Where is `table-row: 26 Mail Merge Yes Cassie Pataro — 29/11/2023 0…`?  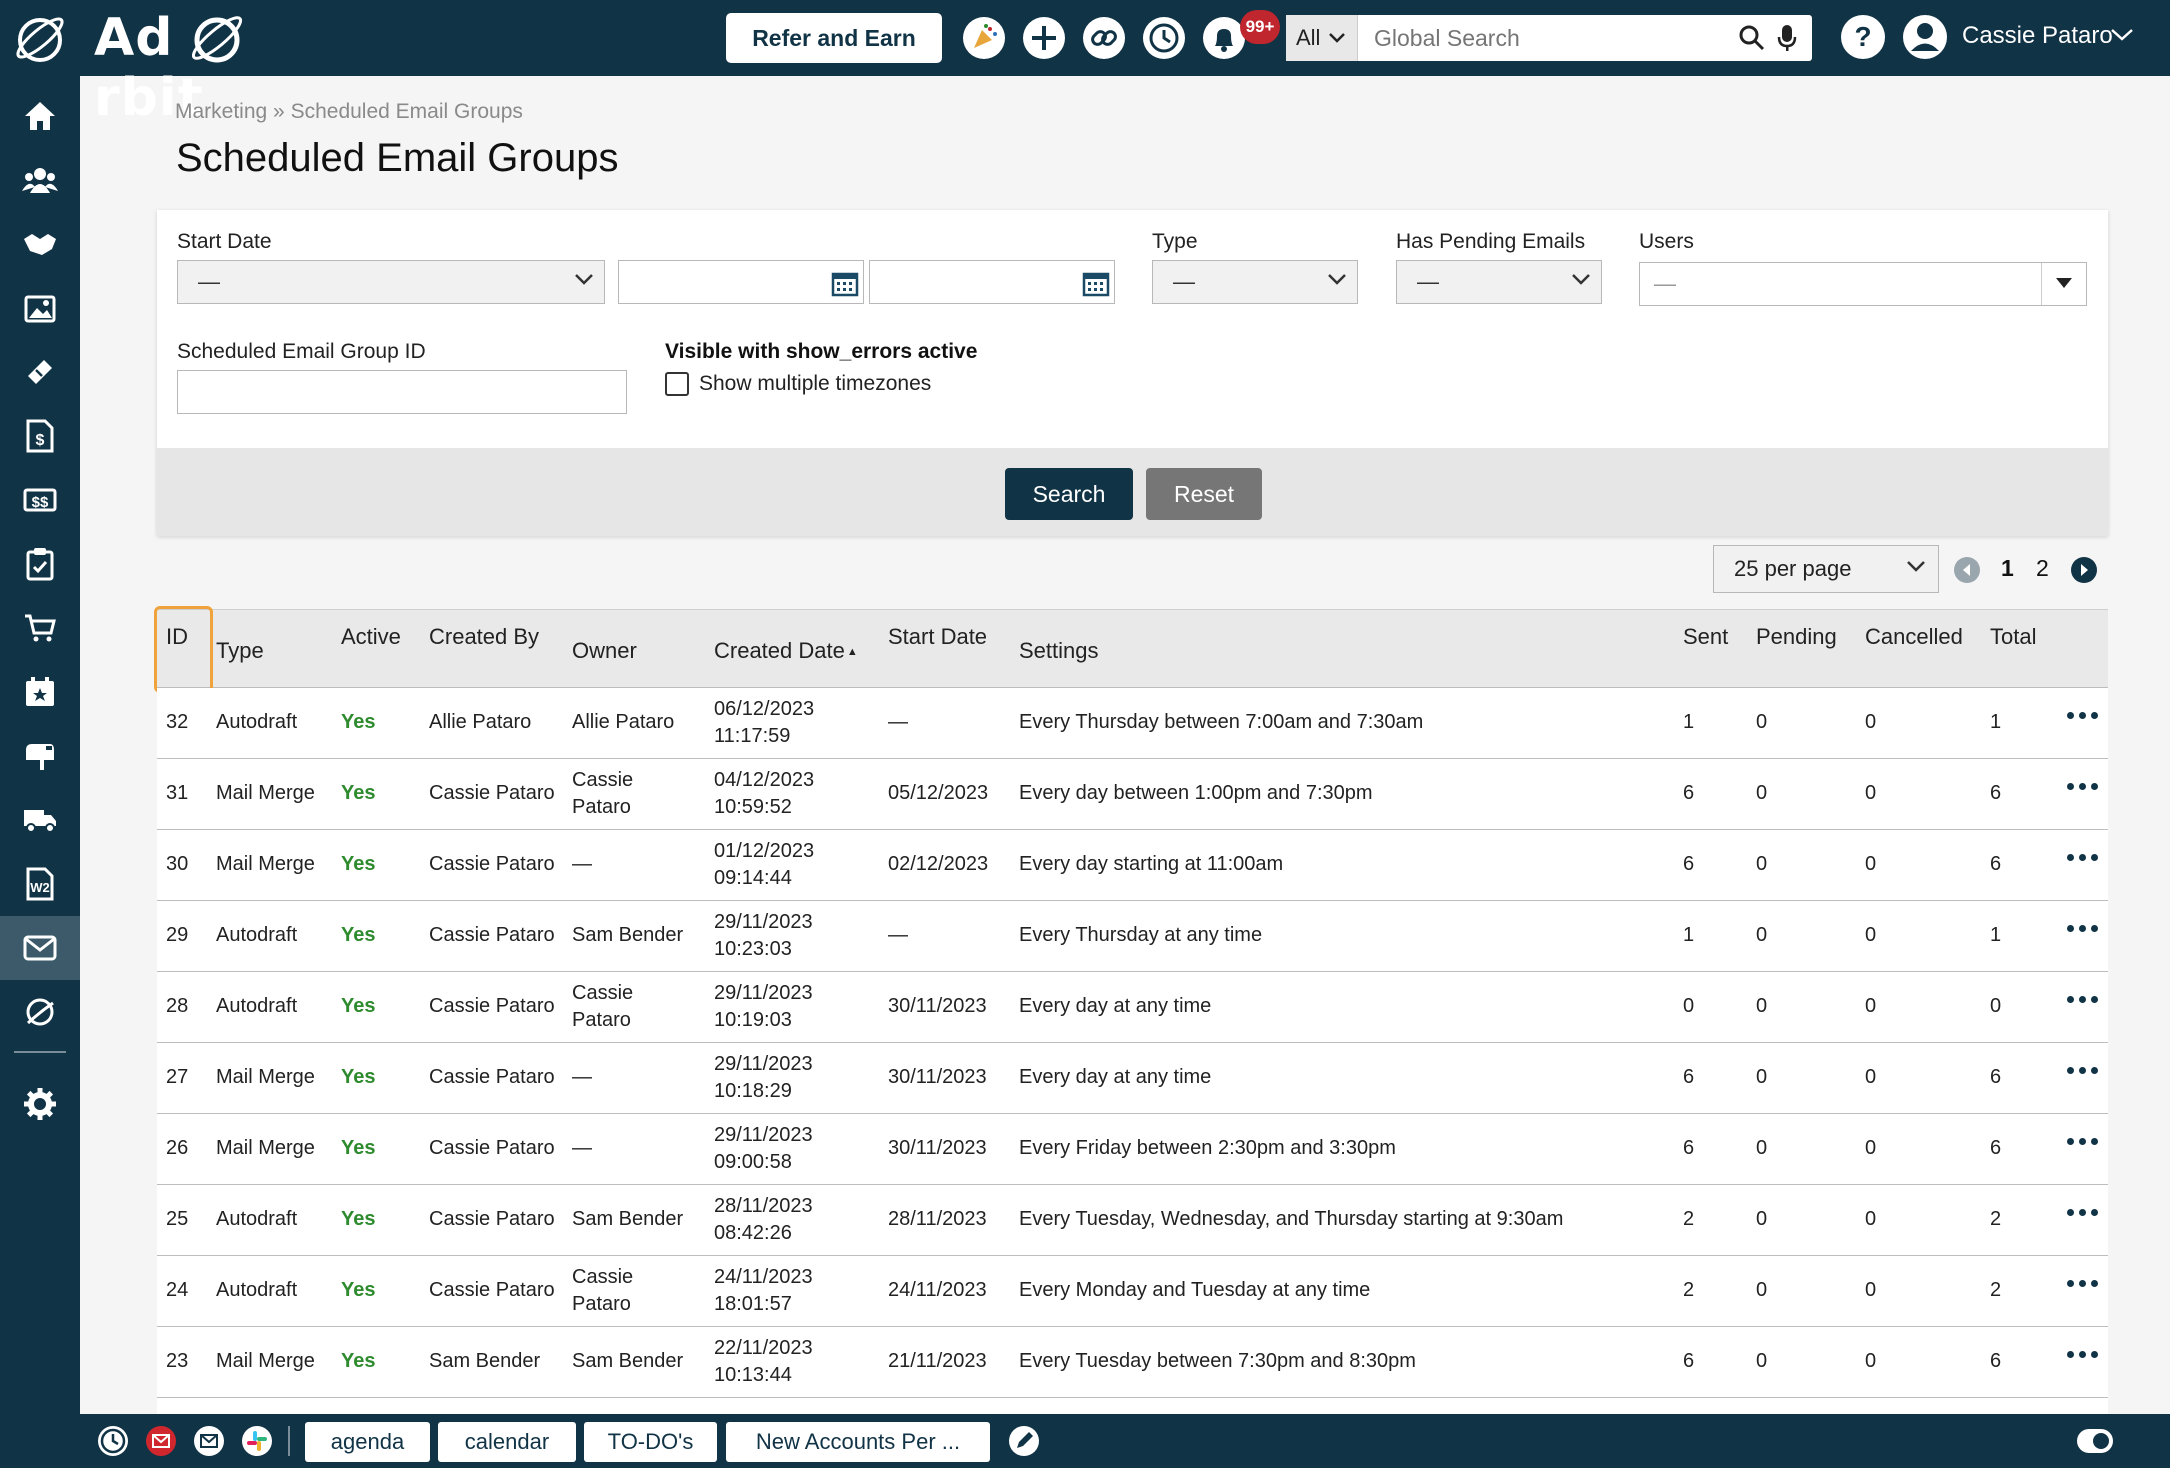
table-row: 26 Mail Merge Yes Cassie Pataro — 29/11/2023 0… is located at coordinates (1132, 1149).